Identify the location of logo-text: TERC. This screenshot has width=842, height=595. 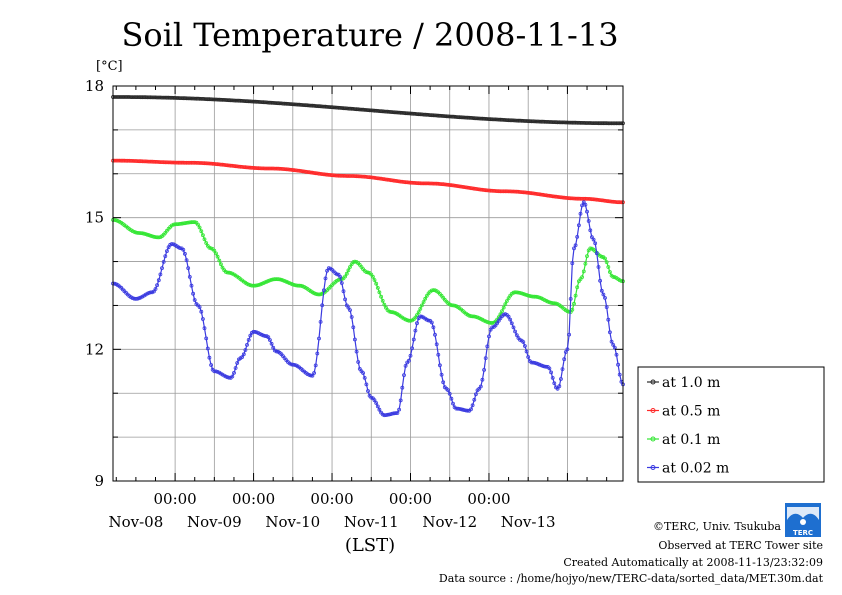
(803, 533).